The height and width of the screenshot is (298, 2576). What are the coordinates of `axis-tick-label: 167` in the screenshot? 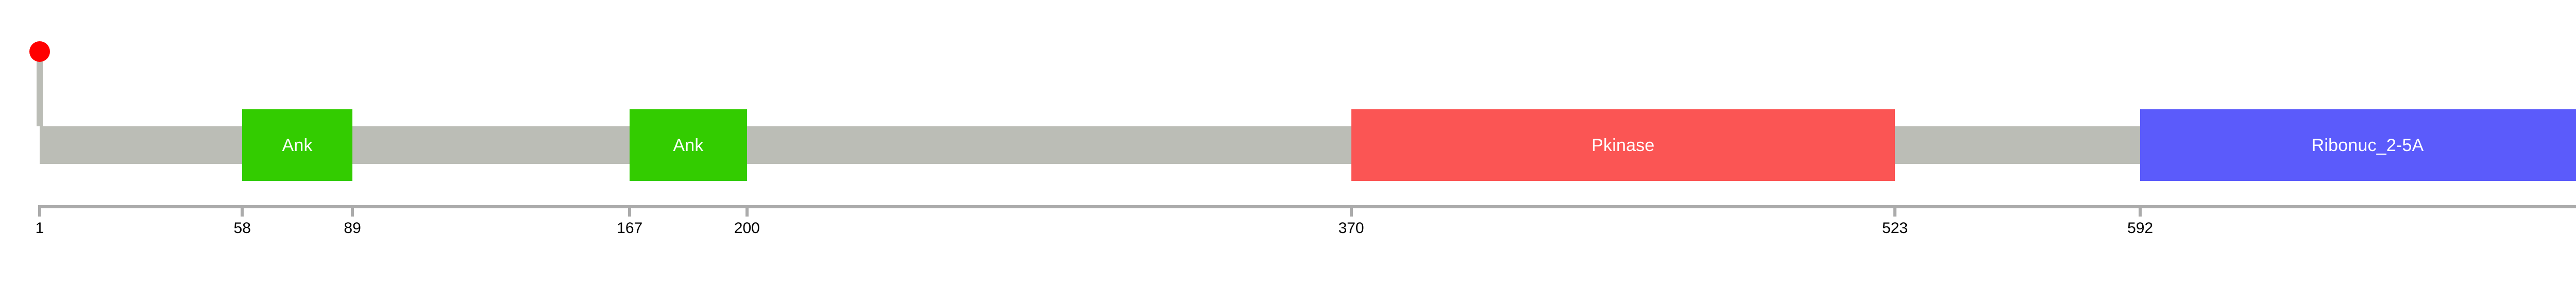 It's located at (630, 228).